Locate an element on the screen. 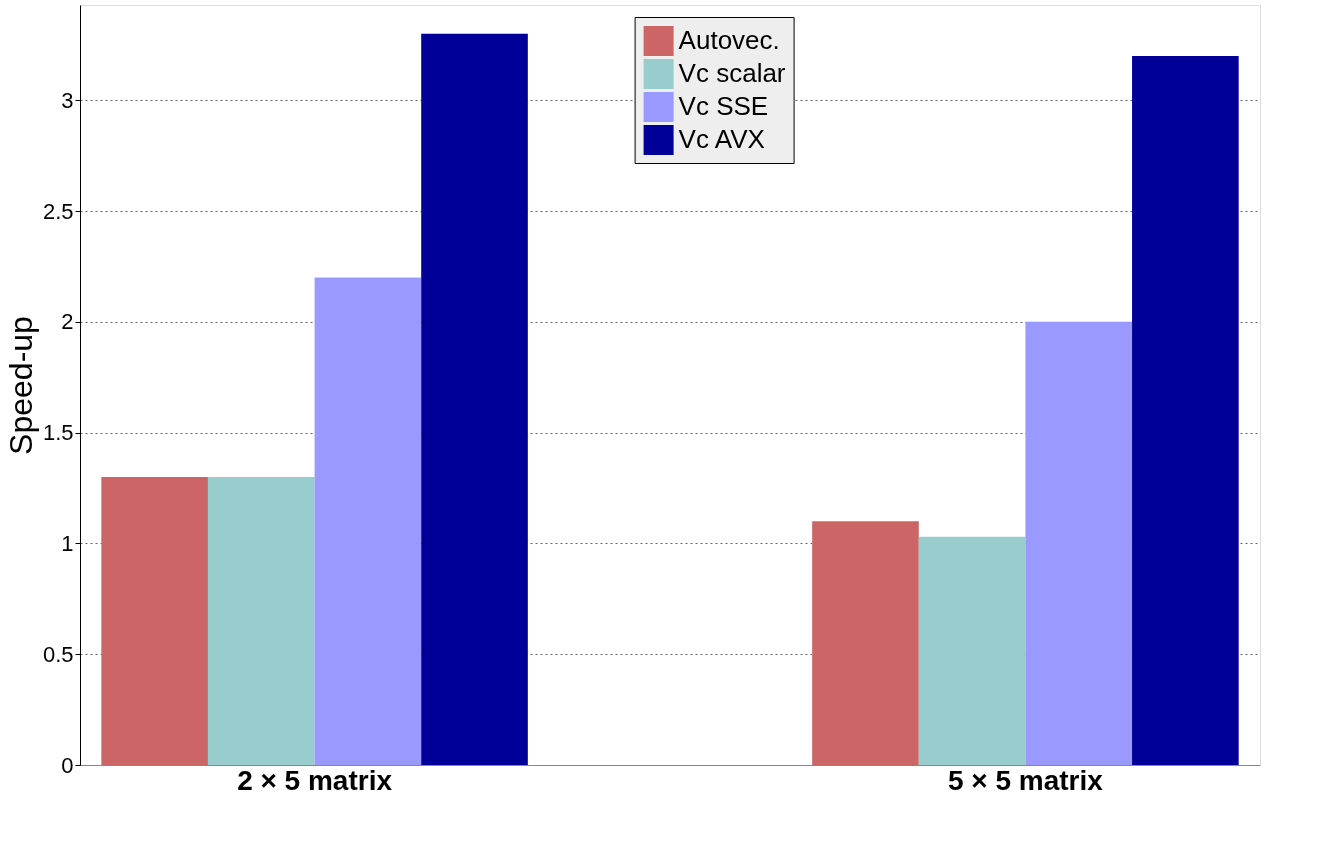  legend-label: Vc AVX is located at coordinates (721, 139).